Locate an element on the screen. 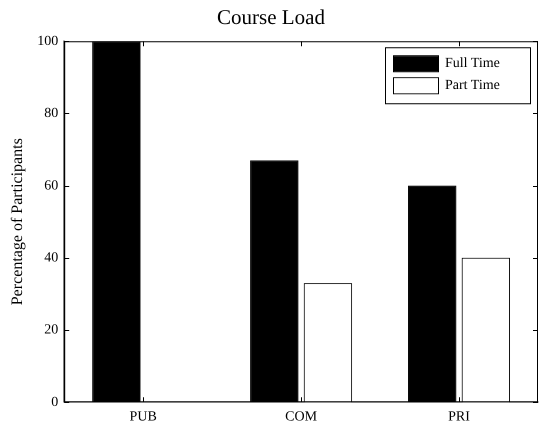  x-tick-label: COM is located at coordinates (301, 416).